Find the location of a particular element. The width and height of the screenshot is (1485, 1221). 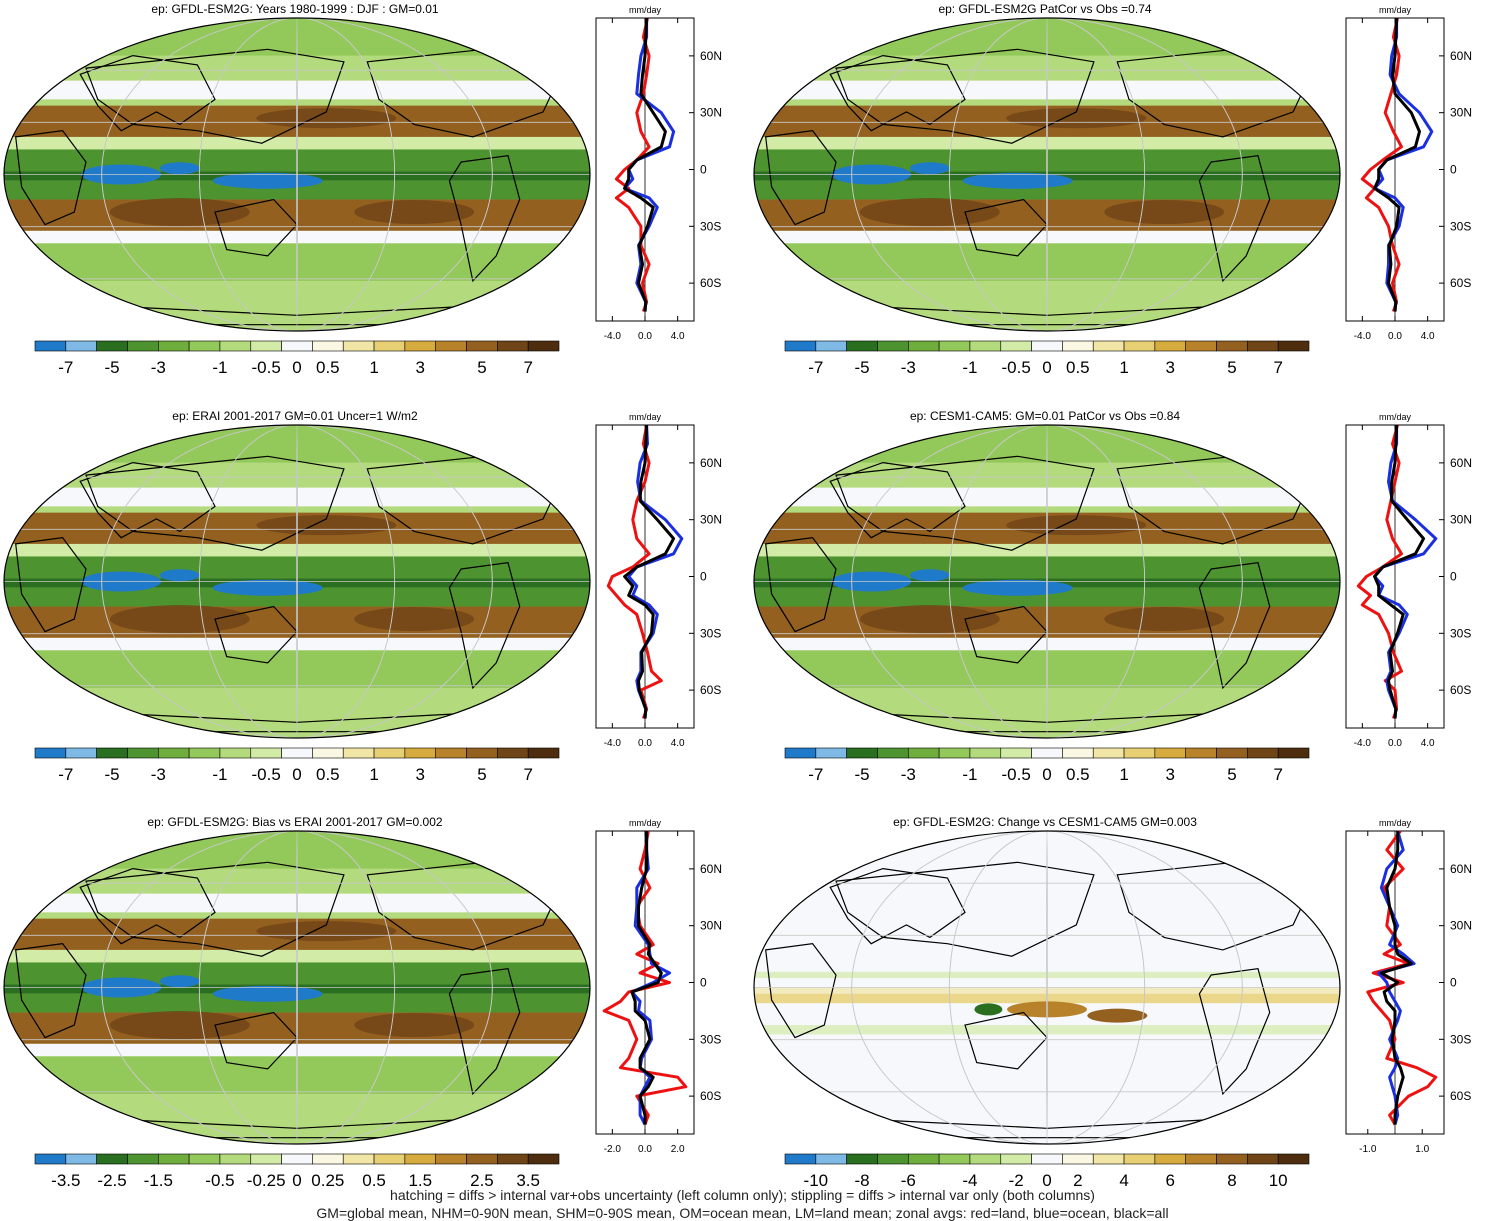

colorbar-5: -10 -8 -6 -4 -2 0 2 4 6 8 10 is located at coordinates (1047, 1171).